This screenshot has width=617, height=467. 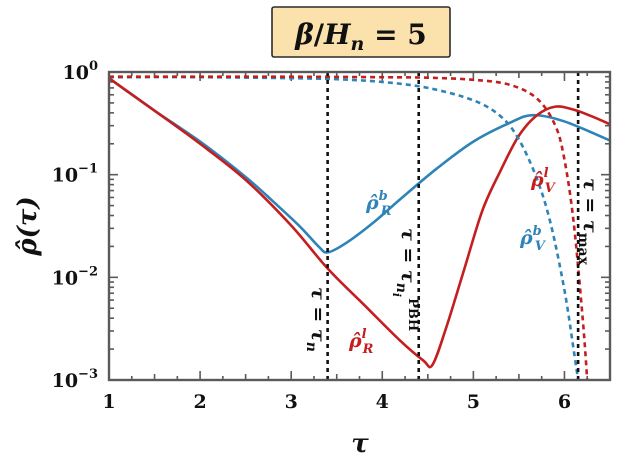 What do you see at coordinates (337, 34) in the screenshot?
I see `title-h: H` at bounding box center [337, 34].